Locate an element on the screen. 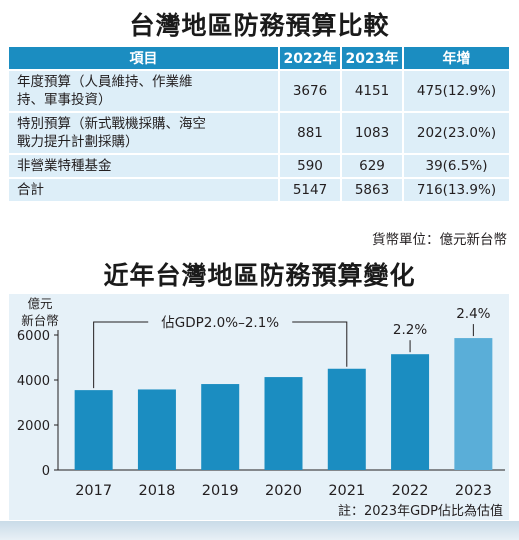  bar-2023 is located at coordinates (473, 404).